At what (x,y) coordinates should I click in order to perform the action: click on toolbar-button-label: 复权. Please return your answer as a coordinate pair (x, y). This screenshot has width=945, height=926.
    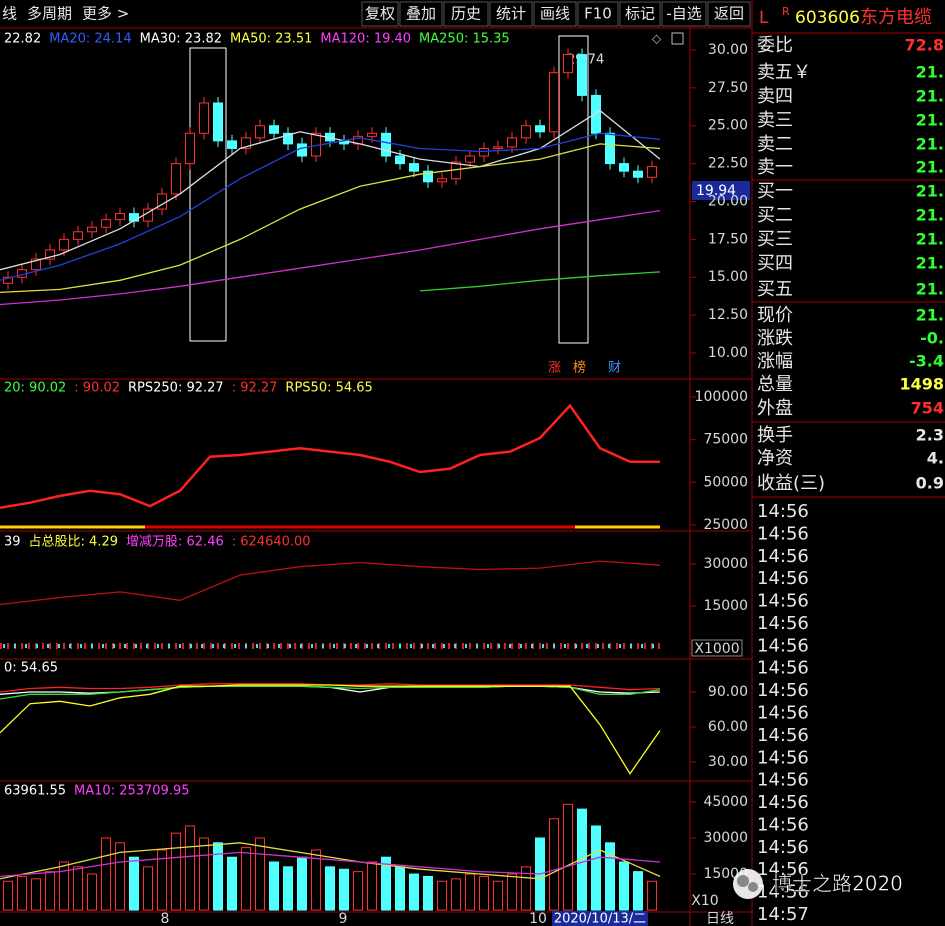
    Looking at the image, I should click on (380, 14).